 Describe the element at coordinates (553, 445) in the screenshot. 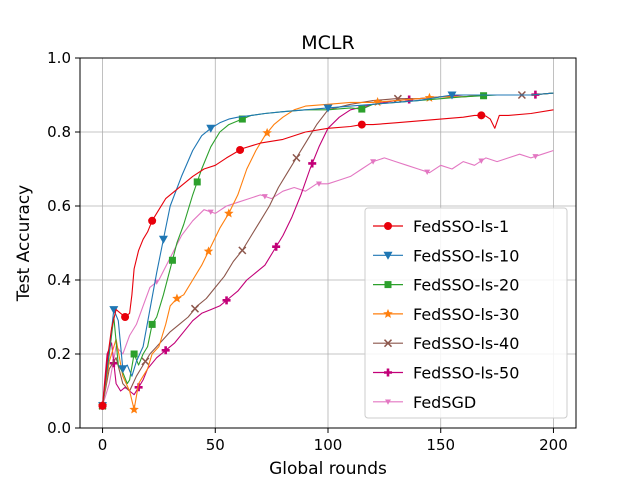

I see `x-tick-label: 200` at that location.